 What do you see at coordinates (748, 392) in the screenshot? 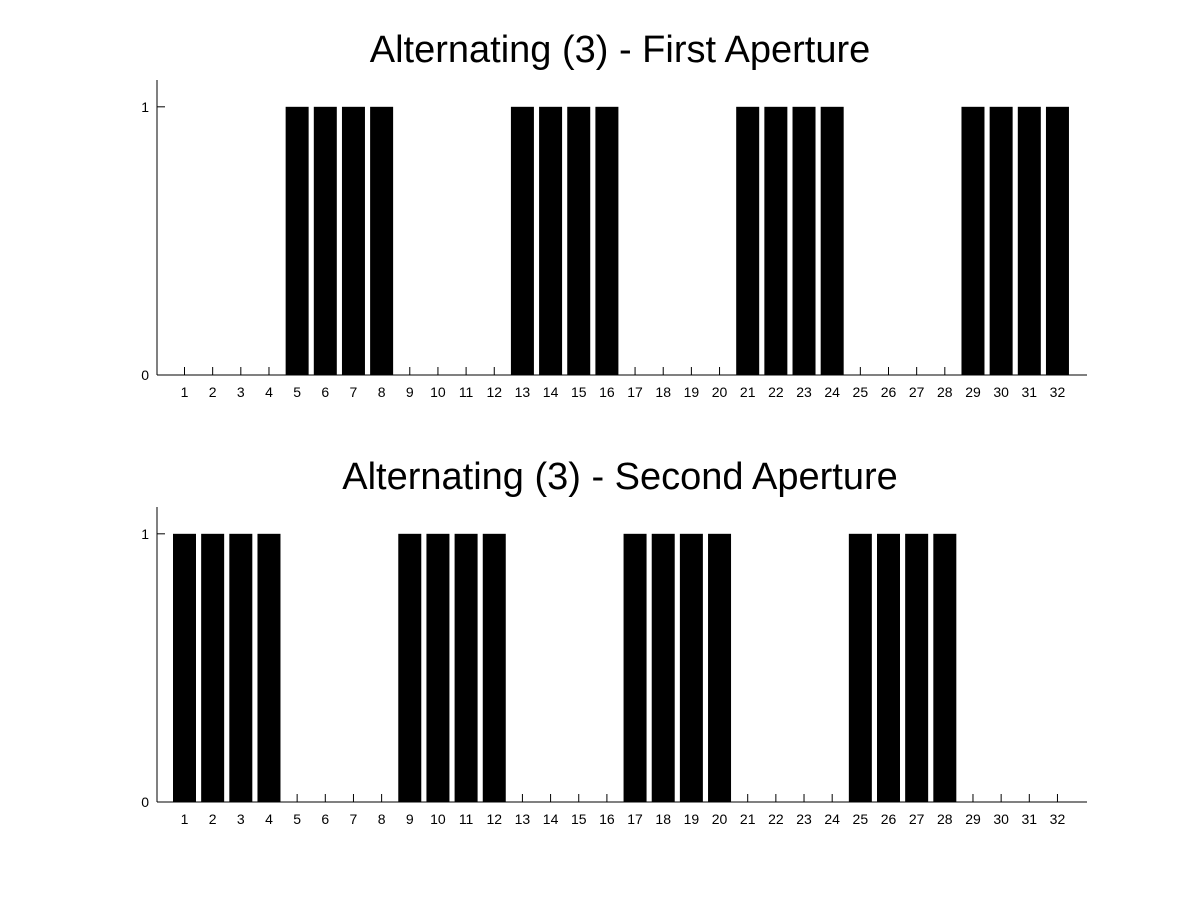
I see `x-tick-label: 21` at bounding box center [748, 392].